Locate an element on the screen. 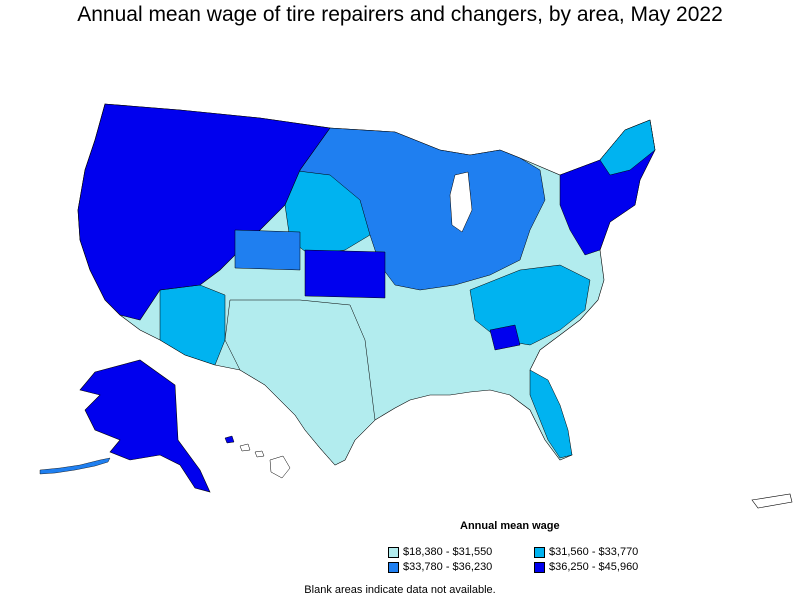 This screenshot has width=800, height=600. legend-item-1: $18,380 - $31,550 is located at coordinates (440, 552).